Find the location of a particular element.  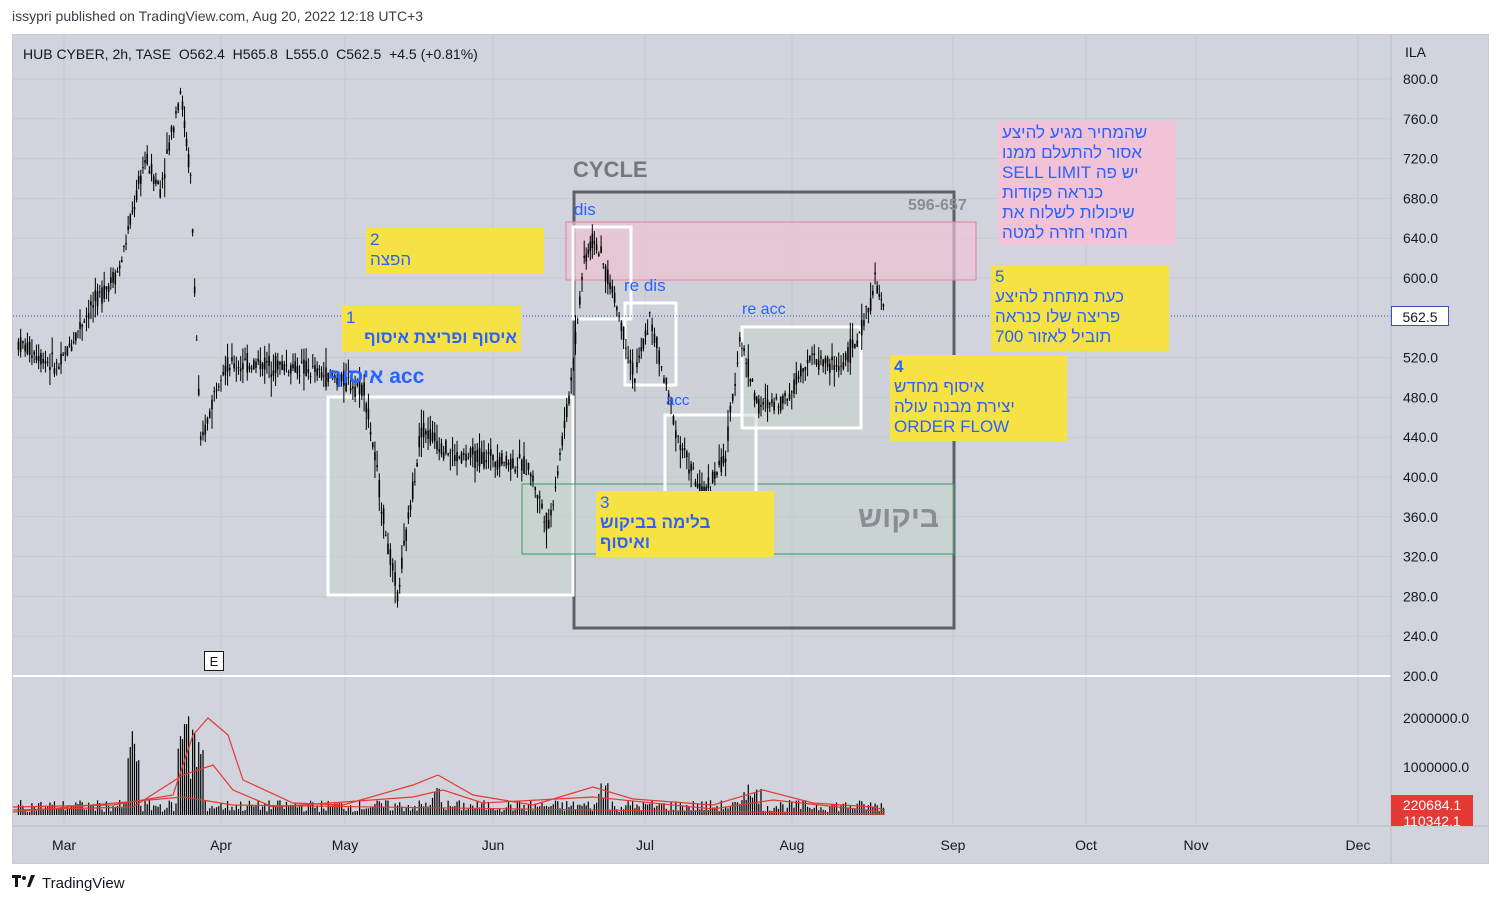

note-3-line-2: ואיסוף is located at coordinates (625, 542).